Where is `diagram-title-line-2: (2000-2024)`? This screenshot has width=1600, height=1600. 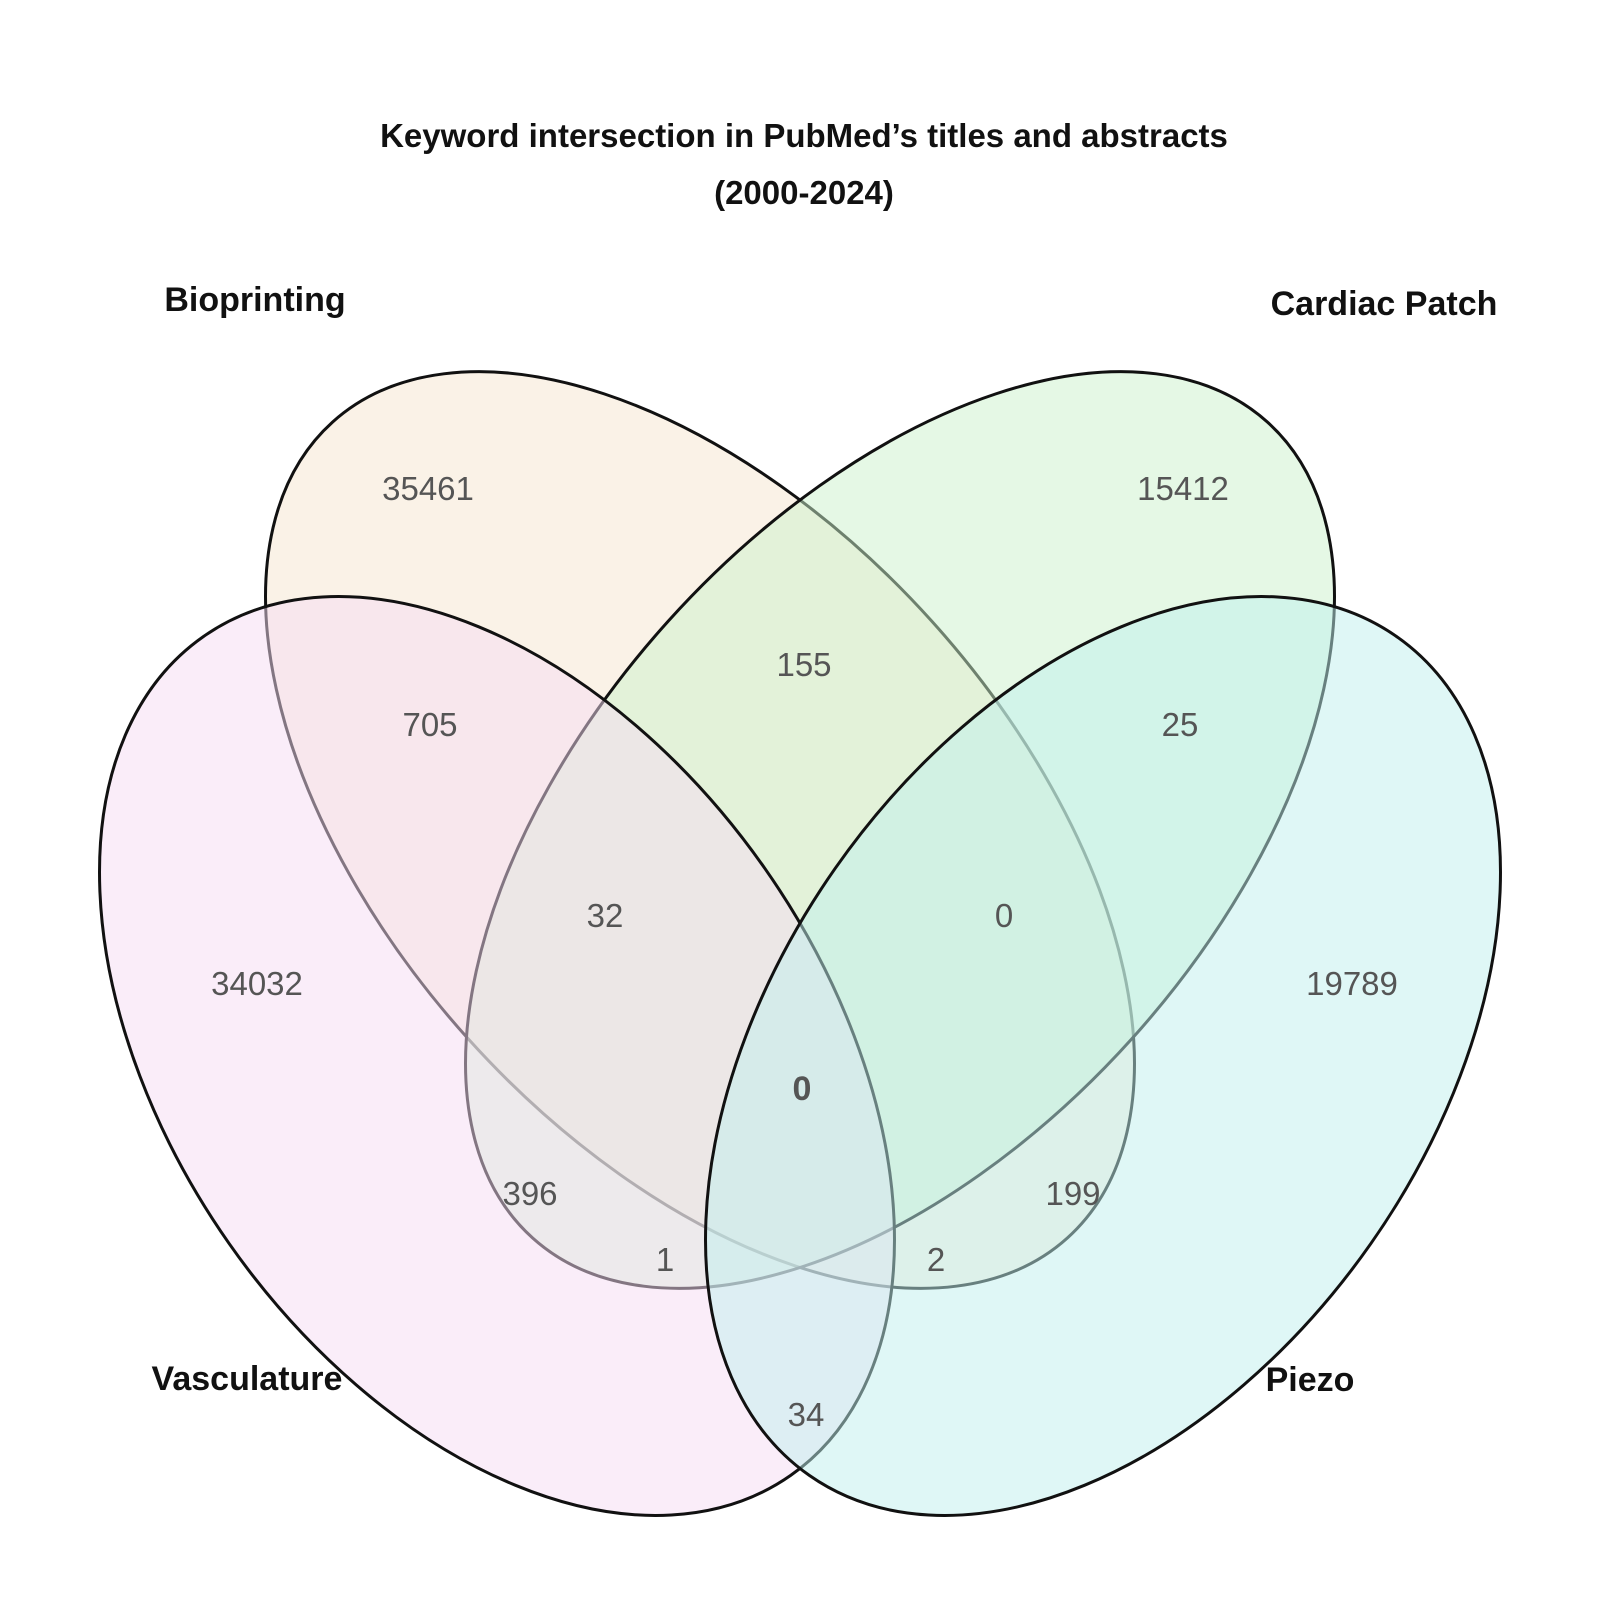
diagram-title-line-2: (2000-2024) is located at coordinates (804, 192).